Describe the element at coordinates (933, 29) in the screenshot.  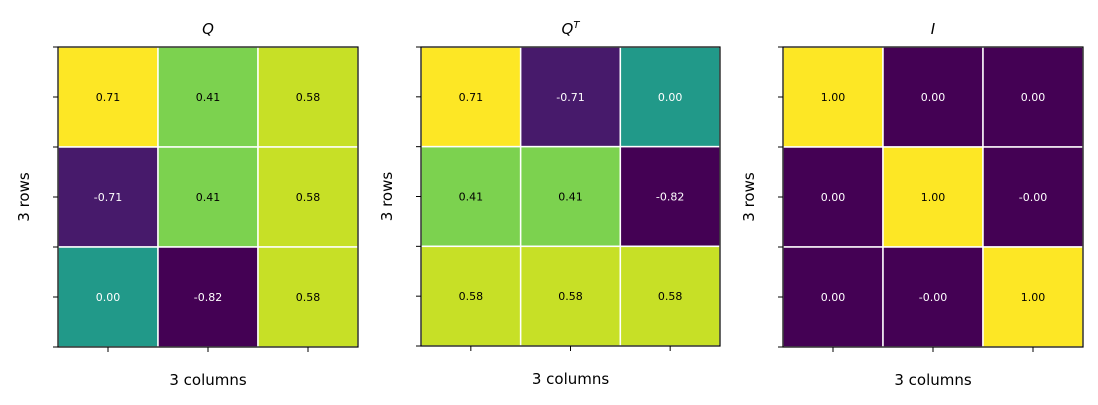
I see `panel-title: I` at that location.